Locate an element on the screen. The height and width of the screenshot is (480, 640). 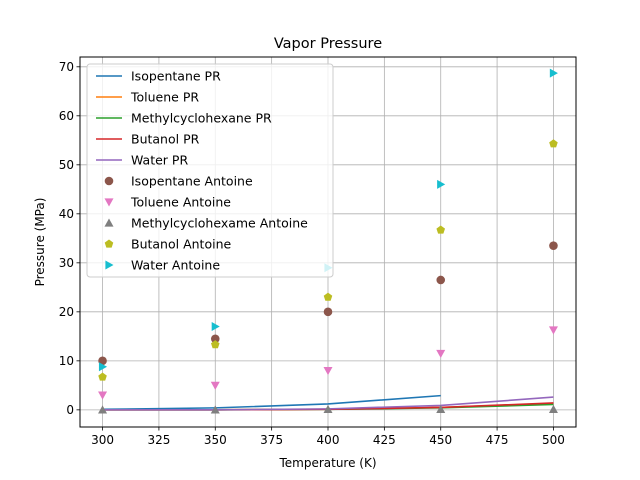
x-tick-label: 475 is located at coordinates (497, 440).